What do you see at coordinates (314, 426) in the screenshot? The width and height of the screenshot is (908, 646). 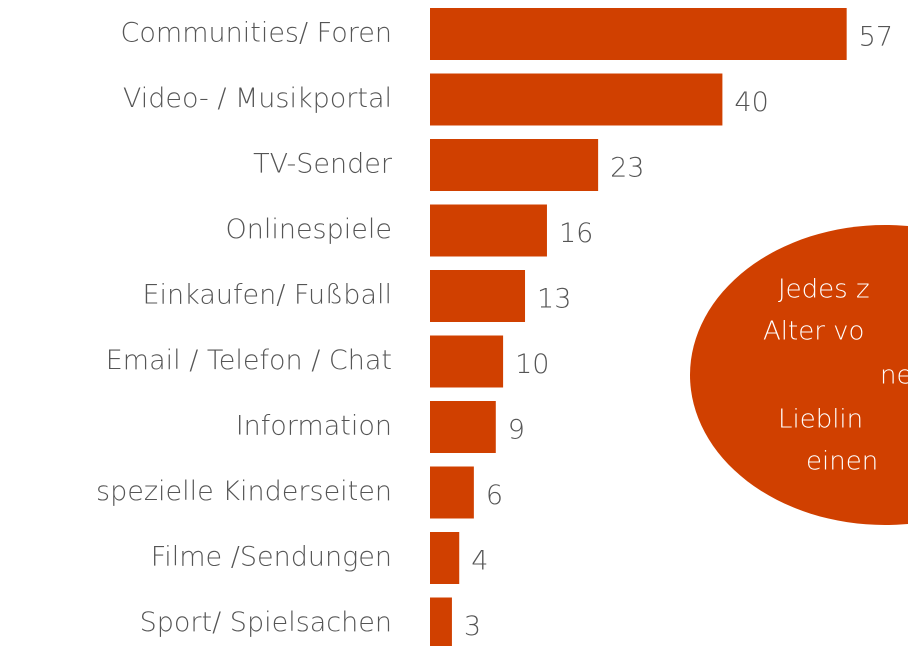 I see `category-label: Information` at bounding box center [314, 426].